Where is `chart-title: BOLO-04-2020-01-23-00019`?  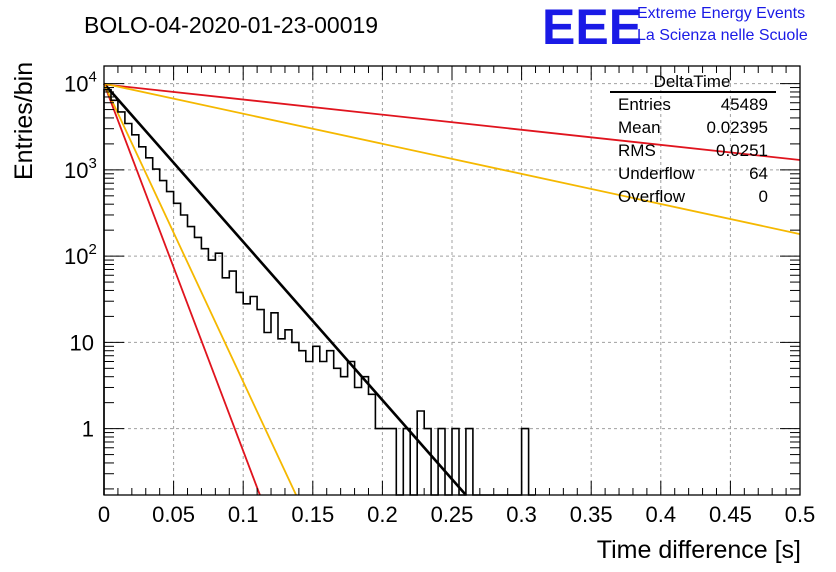 chart-title: BOLO-04-2020-01-23-00019 is located at coordinates (231, 25).